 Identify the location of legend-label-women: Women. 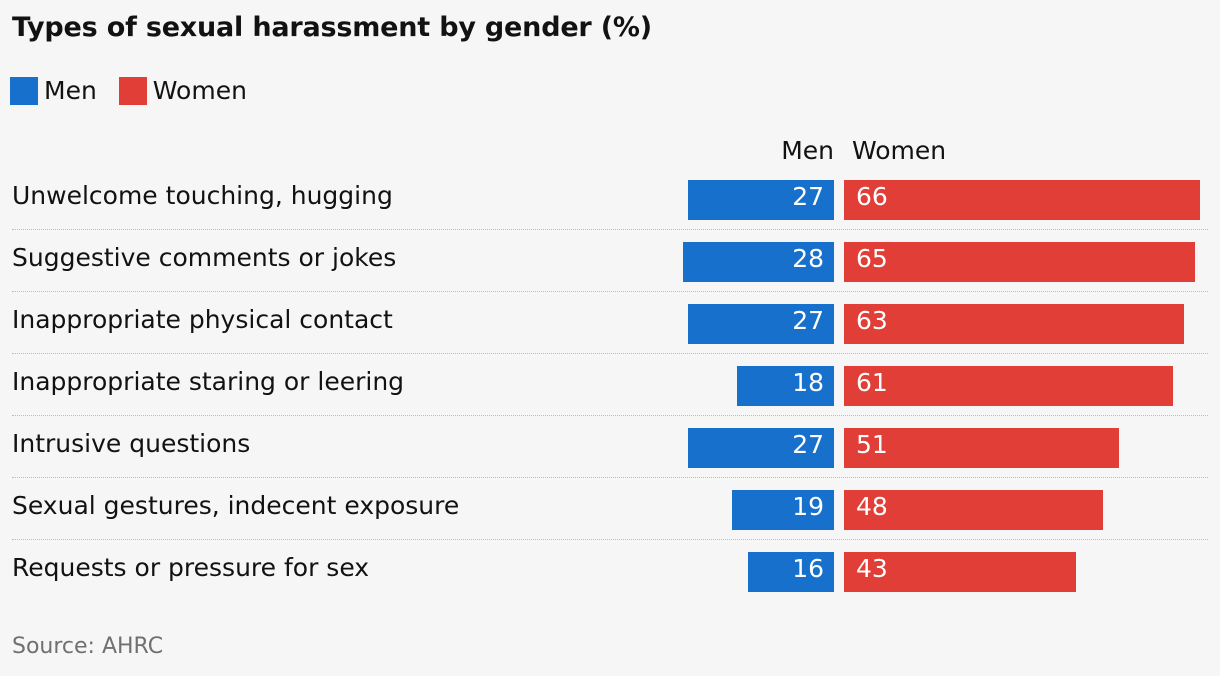
(199, 90).